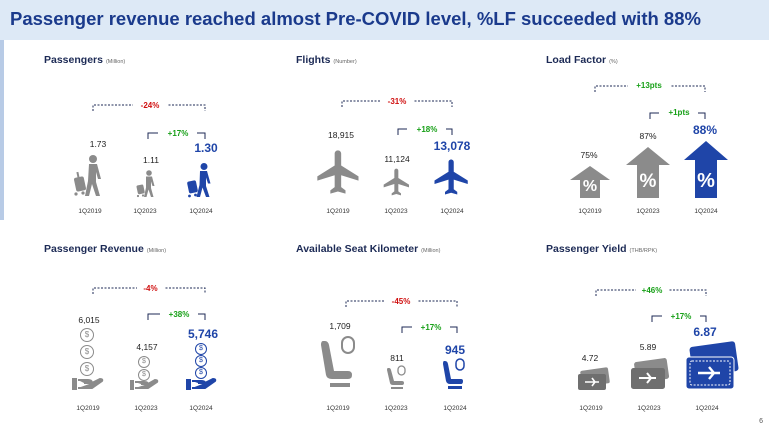 This screenshot has width=769, height=431. Describe the element at coordinates (313, 60) in the screenshot. I see `panel-title-text: Flights` at that location.